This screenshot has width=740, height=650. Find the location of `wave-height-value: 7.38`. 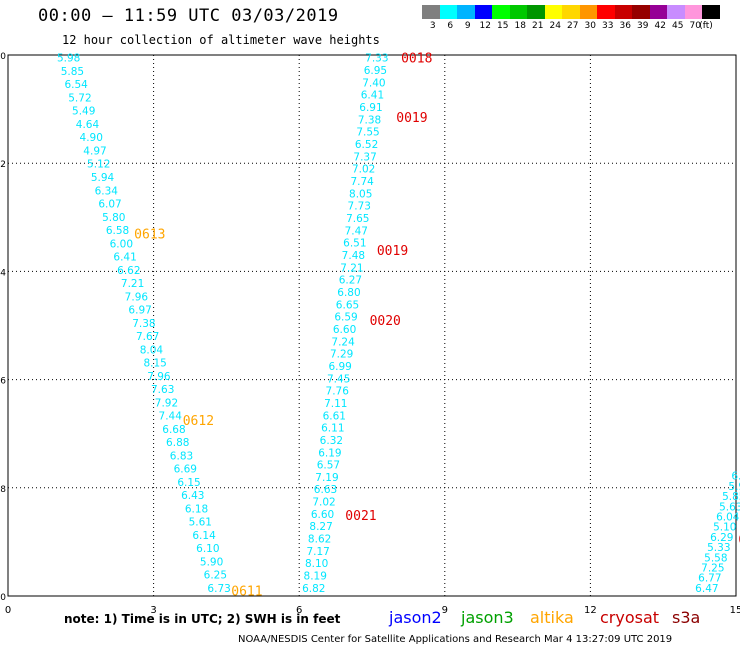

wave-height-value: 7.38 is located at coordinates (143, 324).